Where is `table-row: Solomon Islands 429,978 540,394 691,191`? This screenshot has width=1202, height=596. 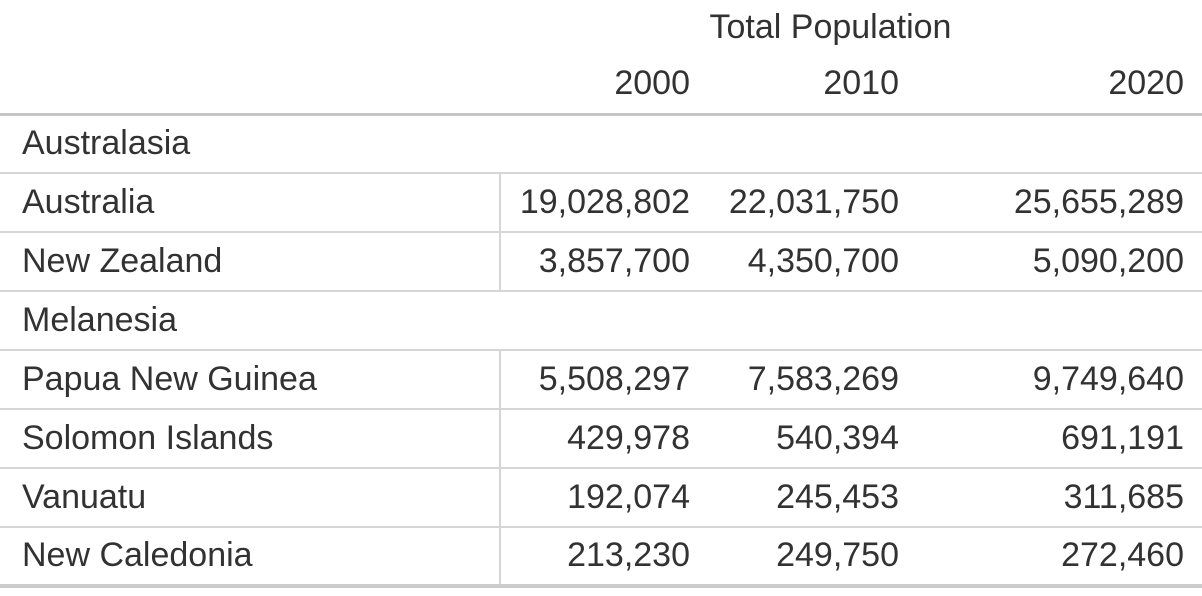
table-row: Solomon Islands 429,978 540,394 691,191 is located at coordinates (601, 439).